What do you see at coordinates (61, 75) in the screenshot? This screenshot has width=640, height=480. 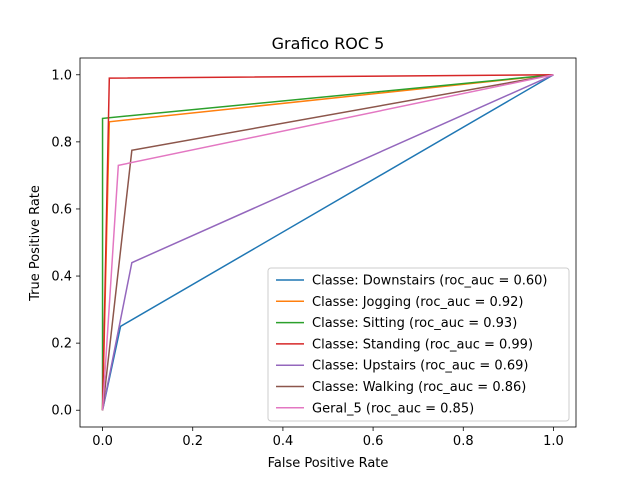 I see `y-tick-label: 1.0` at bounding box center [61, 75].